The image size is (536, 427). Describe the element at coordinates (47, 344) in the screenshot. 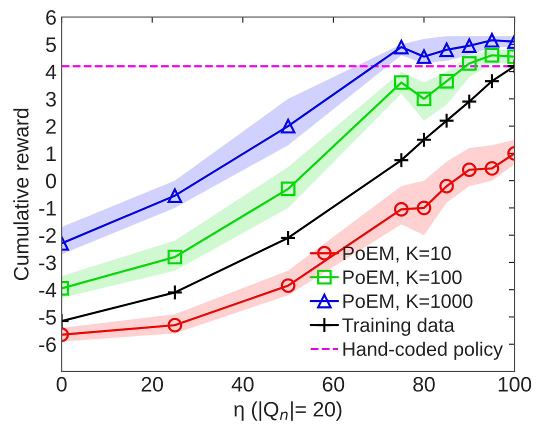

I see `y-tick-label: -6` at that location.